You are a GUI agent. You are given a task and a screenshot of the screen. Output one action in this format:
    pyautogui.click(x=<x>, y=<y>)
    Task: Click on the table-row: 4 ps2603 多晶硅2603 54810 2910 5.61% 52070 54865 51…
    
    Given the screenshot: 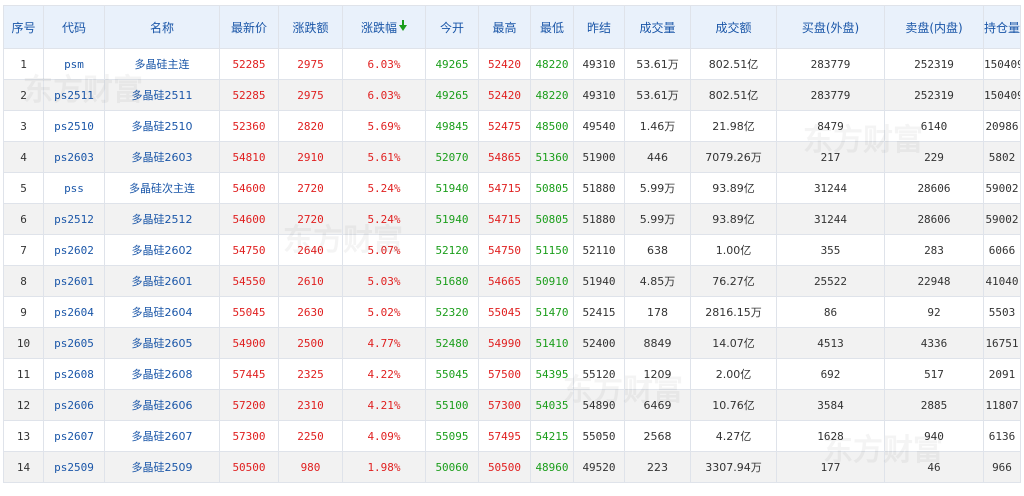 What is the action you would take?
    pyautogui.click(x=512, y=157)
    